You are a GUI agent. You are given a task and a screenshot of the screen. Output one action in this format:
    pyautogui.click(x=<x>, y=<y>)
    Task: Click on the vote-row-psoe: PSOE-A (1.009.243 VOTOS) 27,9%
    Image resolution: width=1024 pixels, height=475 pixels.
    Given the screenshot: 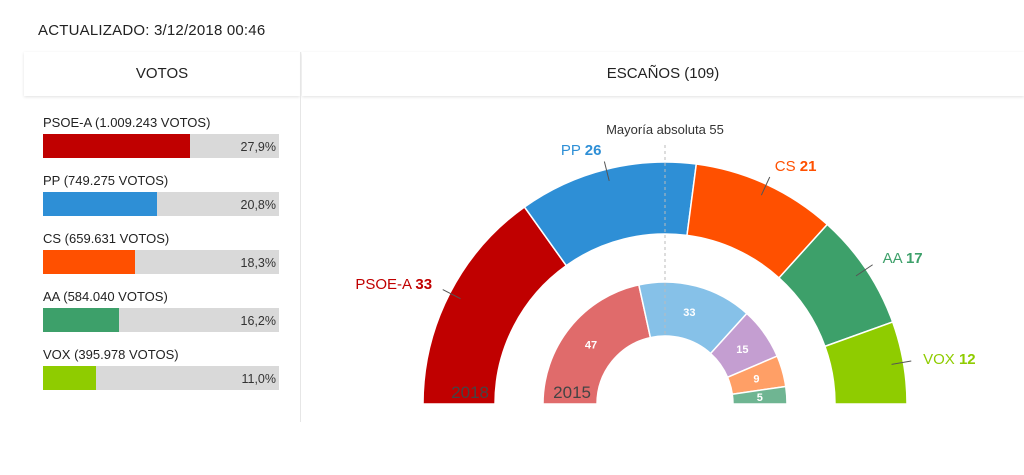 What is the action you would take?
    pyautogui.click(x=173, y=143)
    